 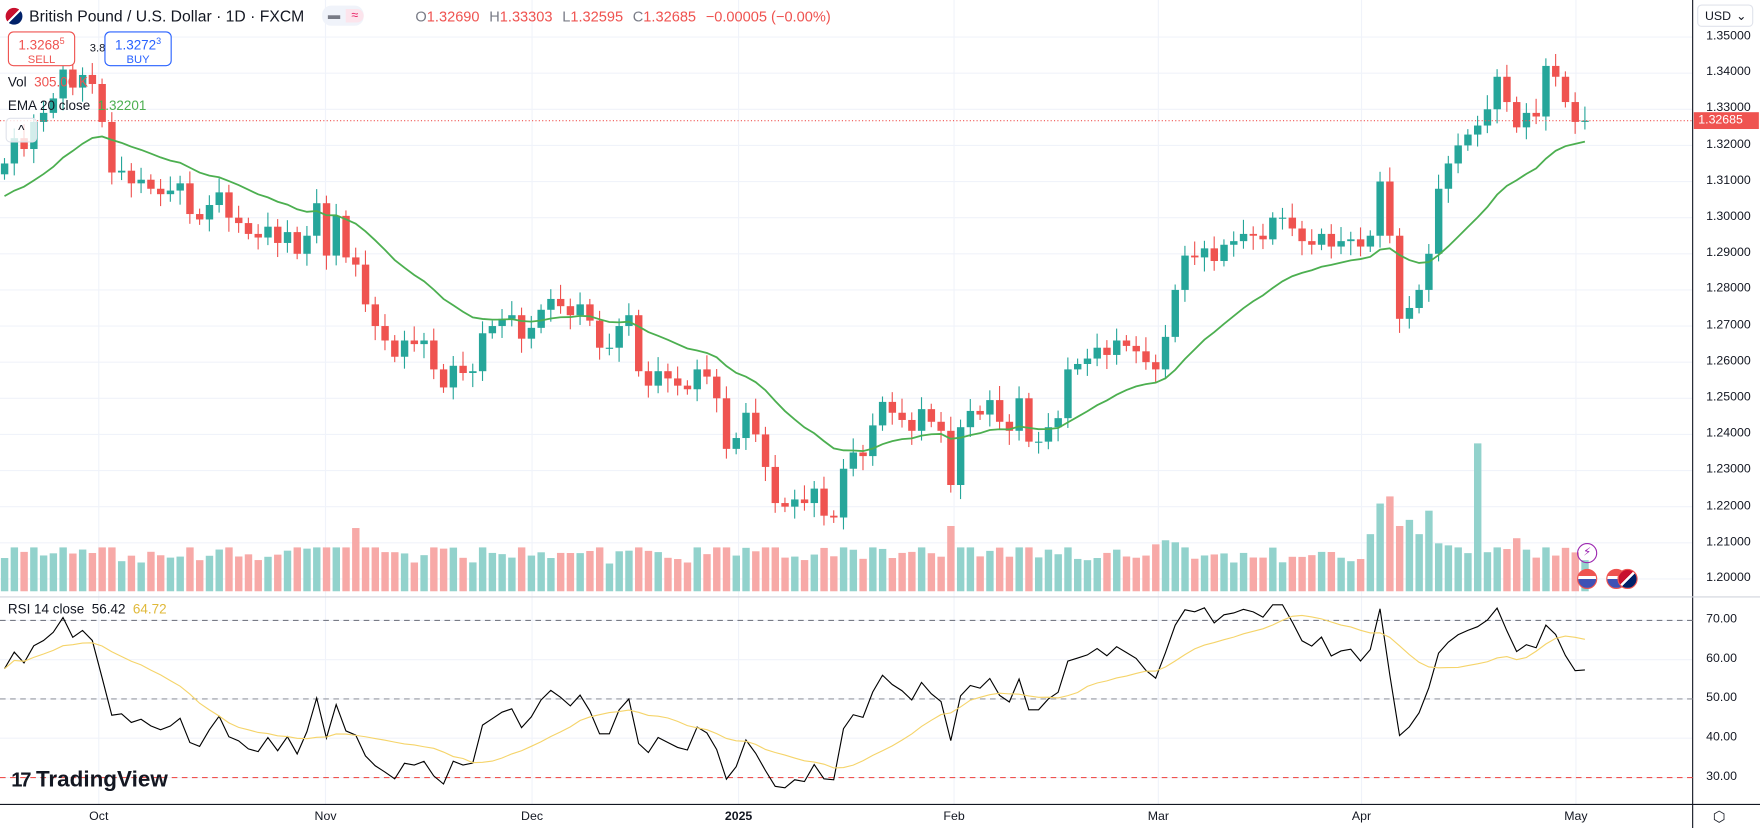 I want to click on currency-select: USD ⌄, so click(x=1725, y=15).